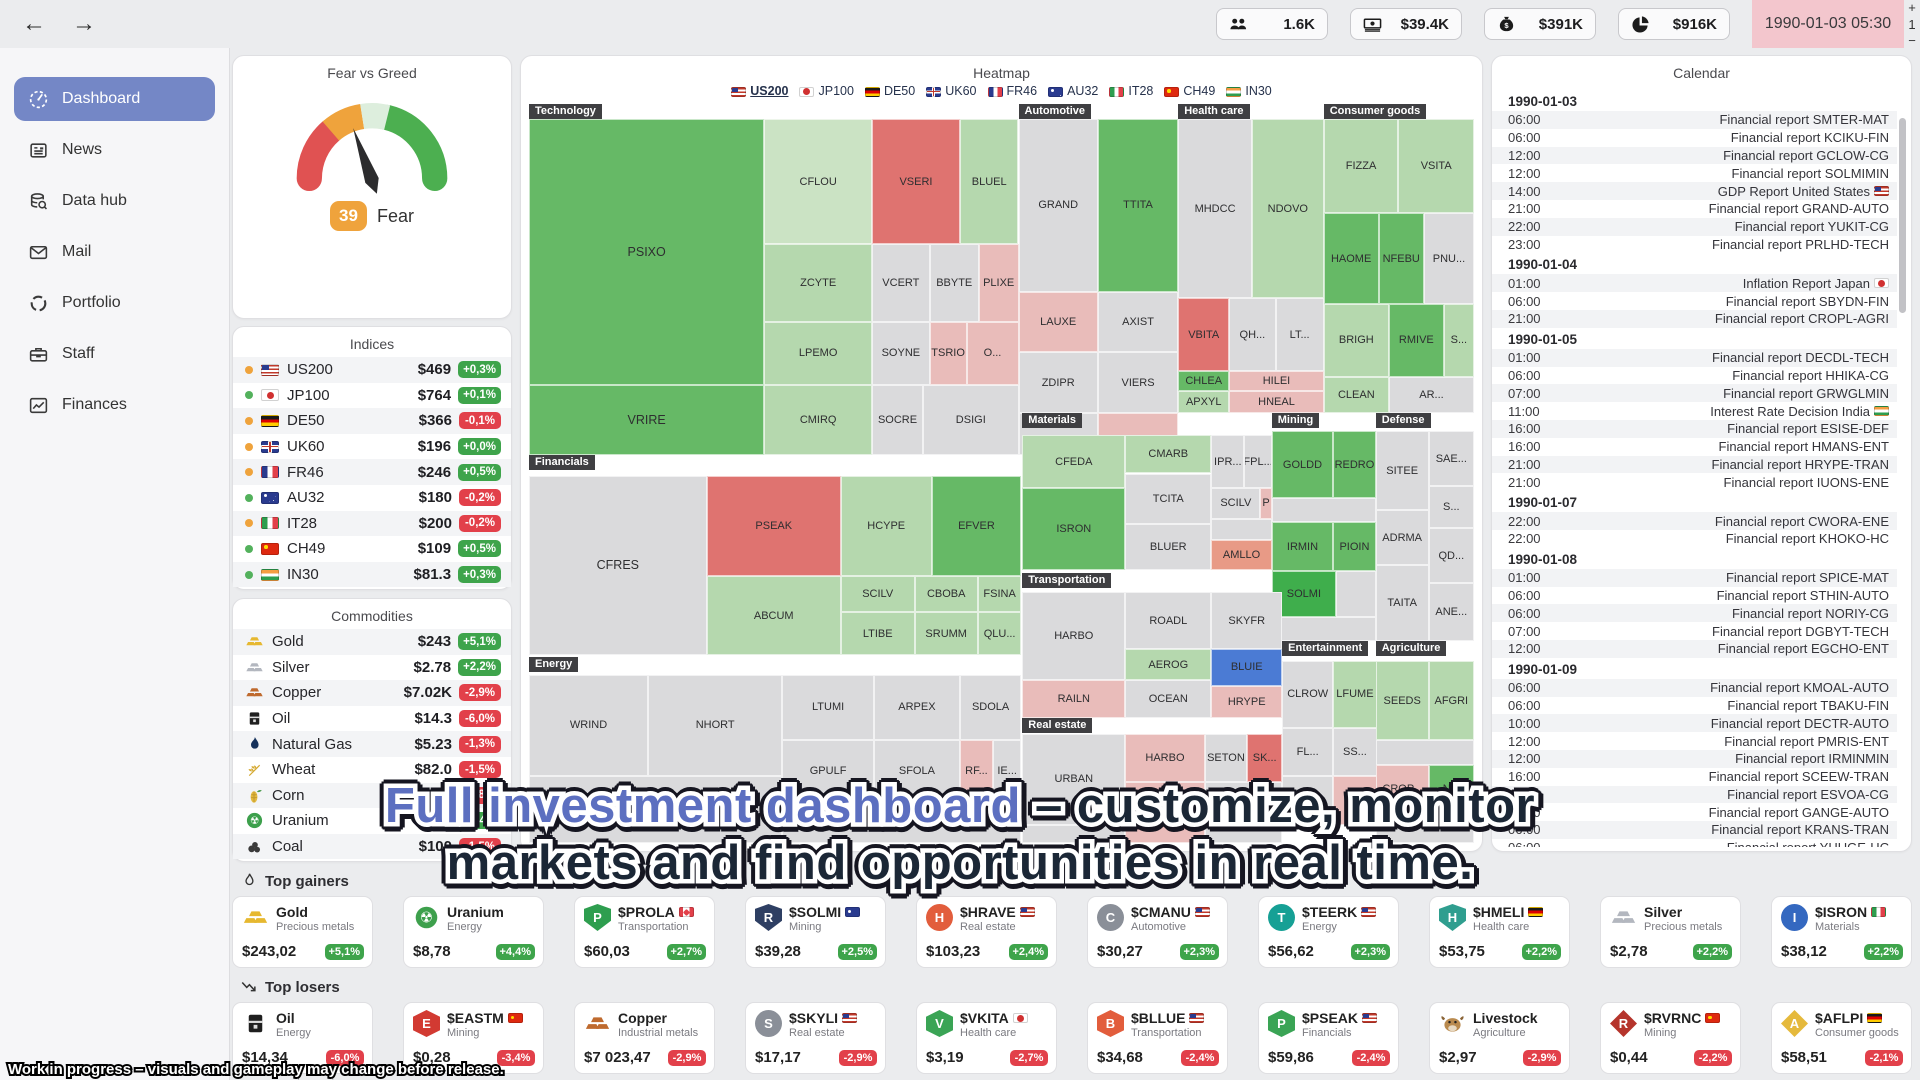  Describe the element at coordinates (1416, 340) in the screenshot. I see `heatmap-tile: RMIVE` at that location.